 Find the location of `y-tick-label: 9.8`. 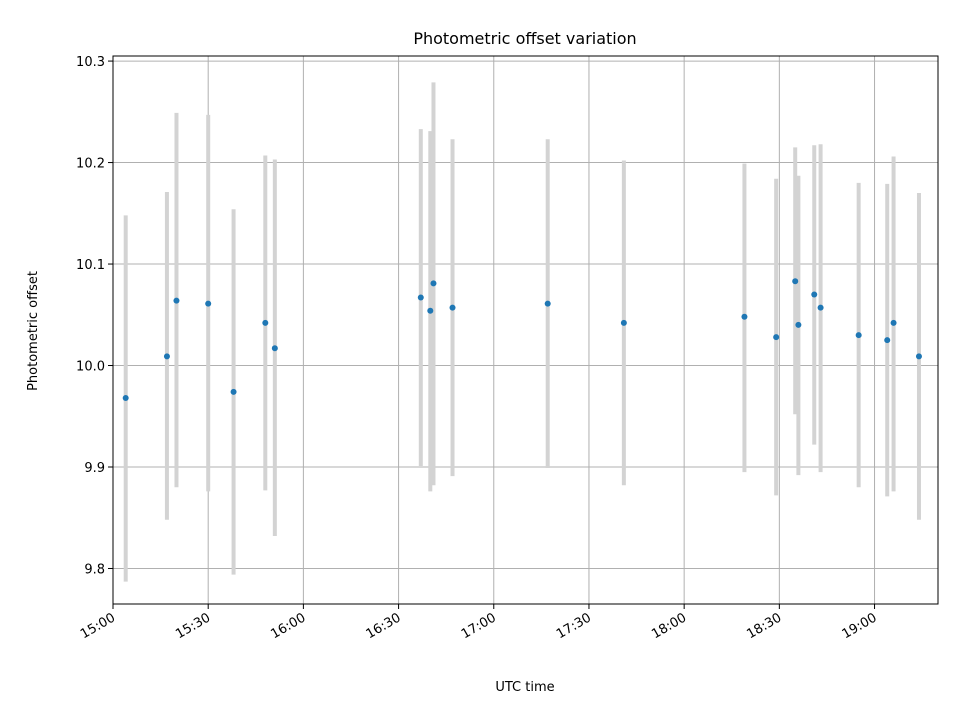

y-tick-label: 9.8 is located at coordinates (94, 569).